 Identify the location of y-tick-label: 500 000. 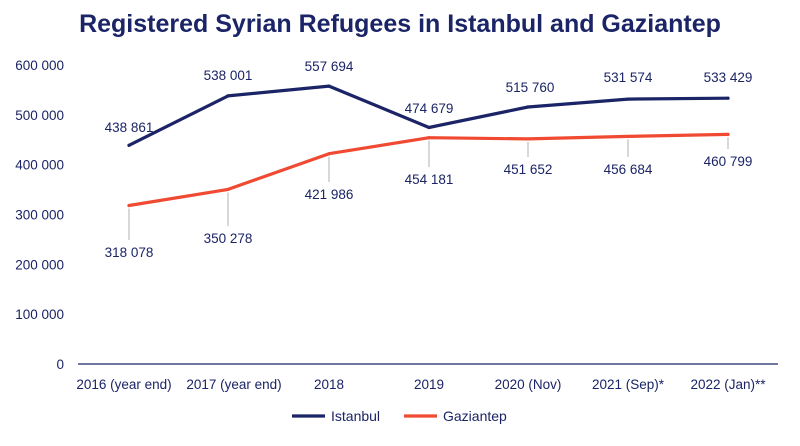
(39, 115).